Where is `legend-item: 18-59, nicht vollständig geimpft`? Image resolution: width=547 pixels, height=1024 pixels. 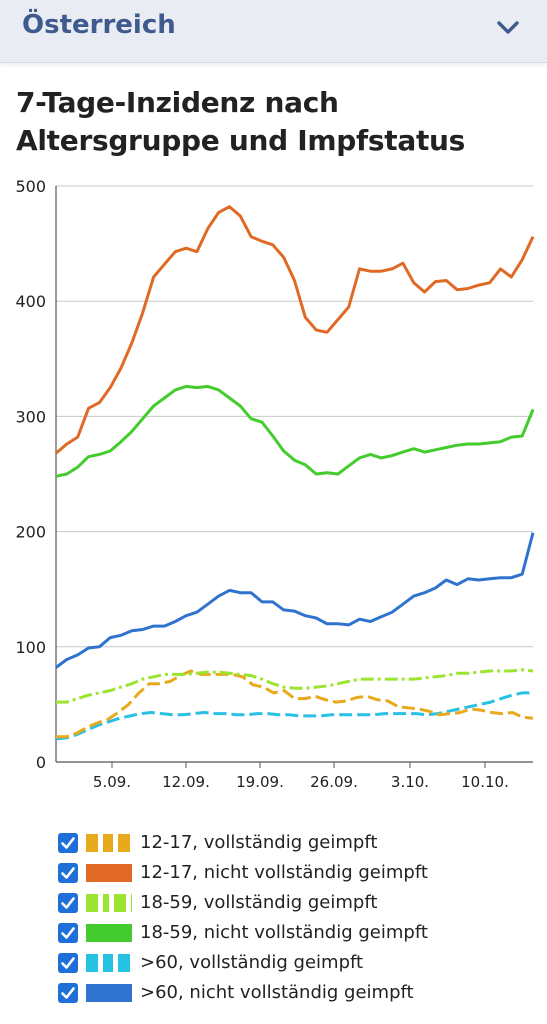 legend-item: 18-59, nicht vollständig geimpft is located at coordinates (298, 937).